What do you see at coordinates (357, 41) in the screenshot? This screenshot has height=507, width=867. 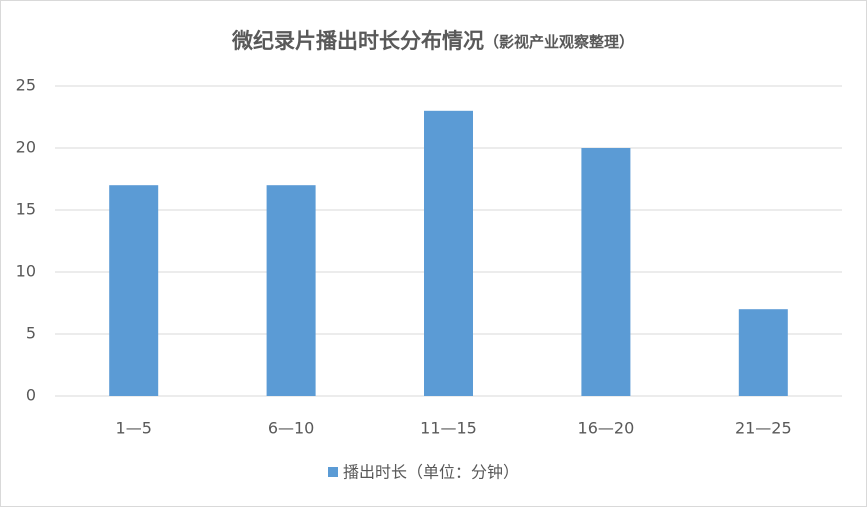 I see `chart-title: 微纪录片播出时长分布情况` at bounding box center [357, 41].